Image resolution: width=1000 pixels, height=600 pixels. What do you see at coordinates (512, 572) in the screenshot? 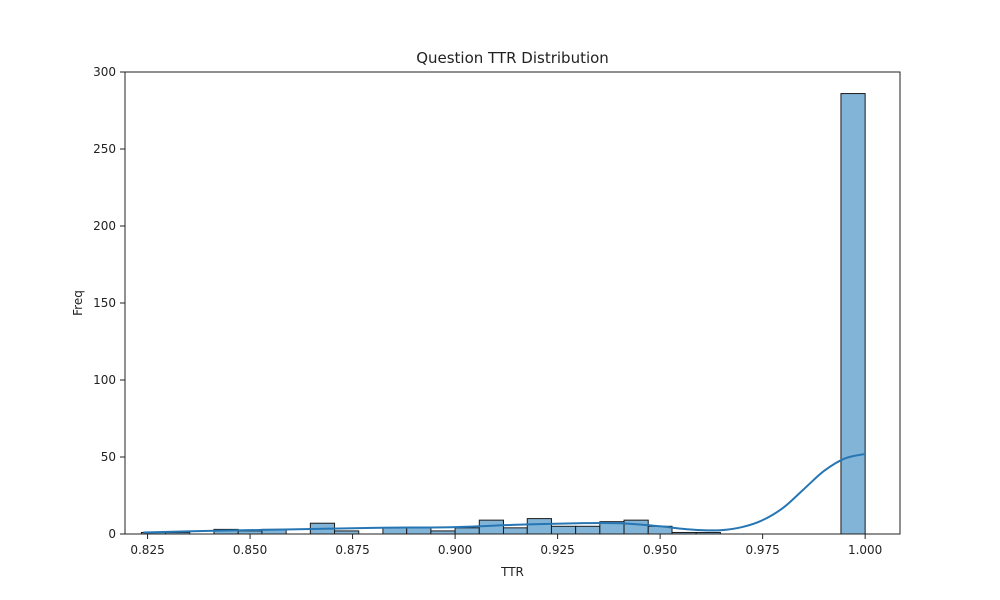
I see `x-axis-label: TTR` at bounding box center [512, 572].